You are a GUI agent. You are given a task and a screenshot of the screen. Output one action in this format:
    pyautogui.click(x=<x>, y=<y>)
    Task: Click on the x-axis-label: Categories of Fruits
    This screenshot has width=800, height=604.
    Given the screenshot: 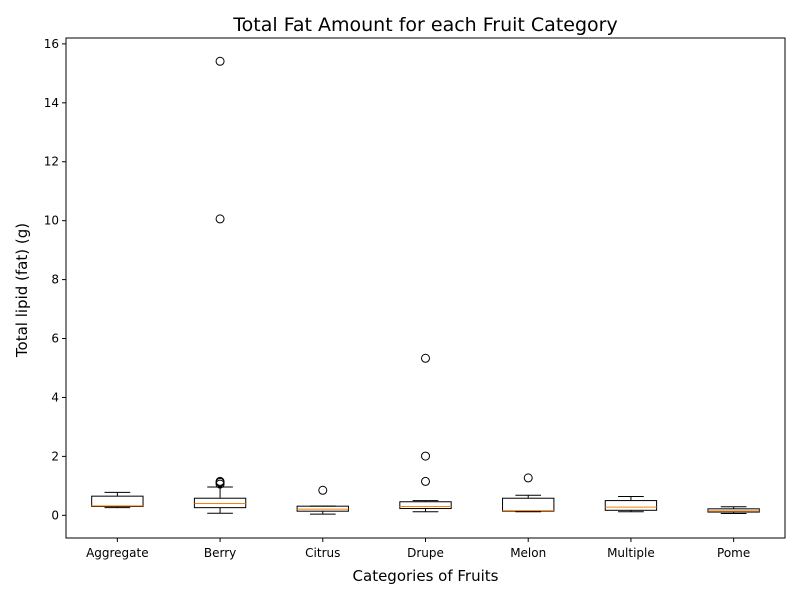 What is the action you would take?
    pyautogui.click(x=426, y=576)
    